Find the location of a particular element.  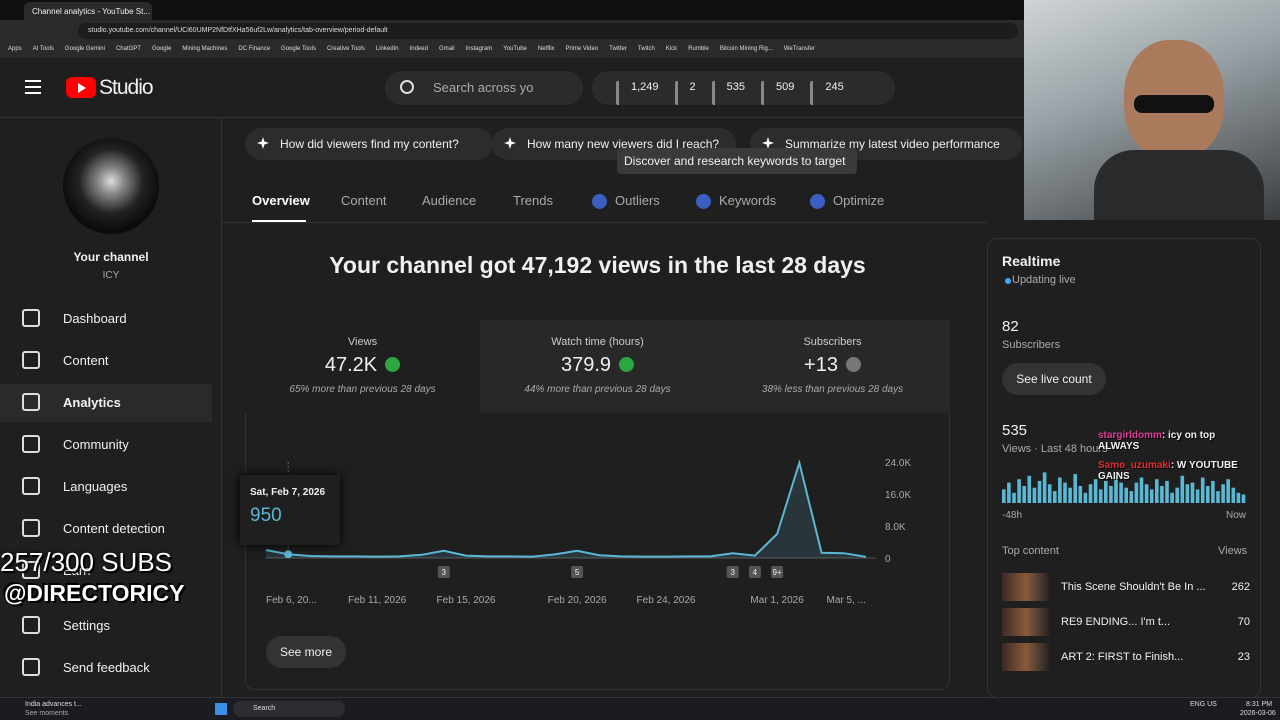

channel-avatar is located at coordinates (111, 186).